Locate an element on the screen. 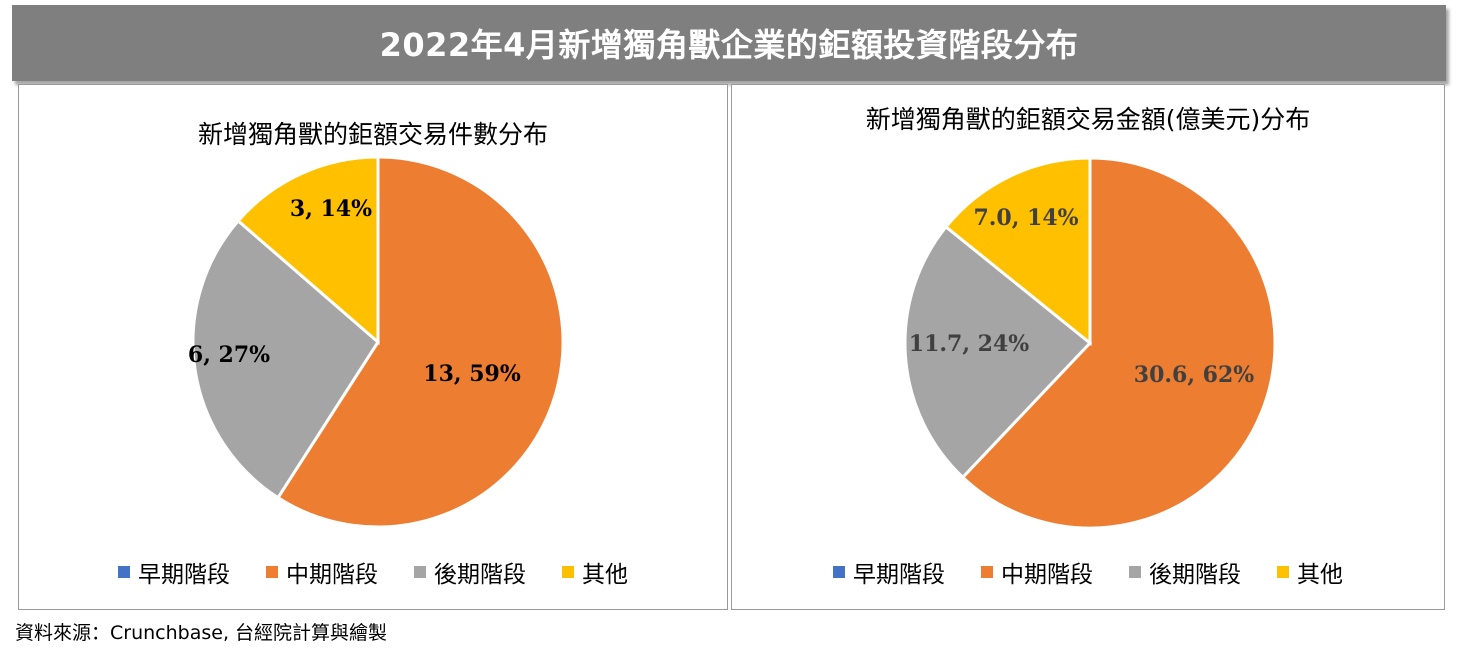  data-label-2: 11.7, 24% is located at coordinates (969, 344).